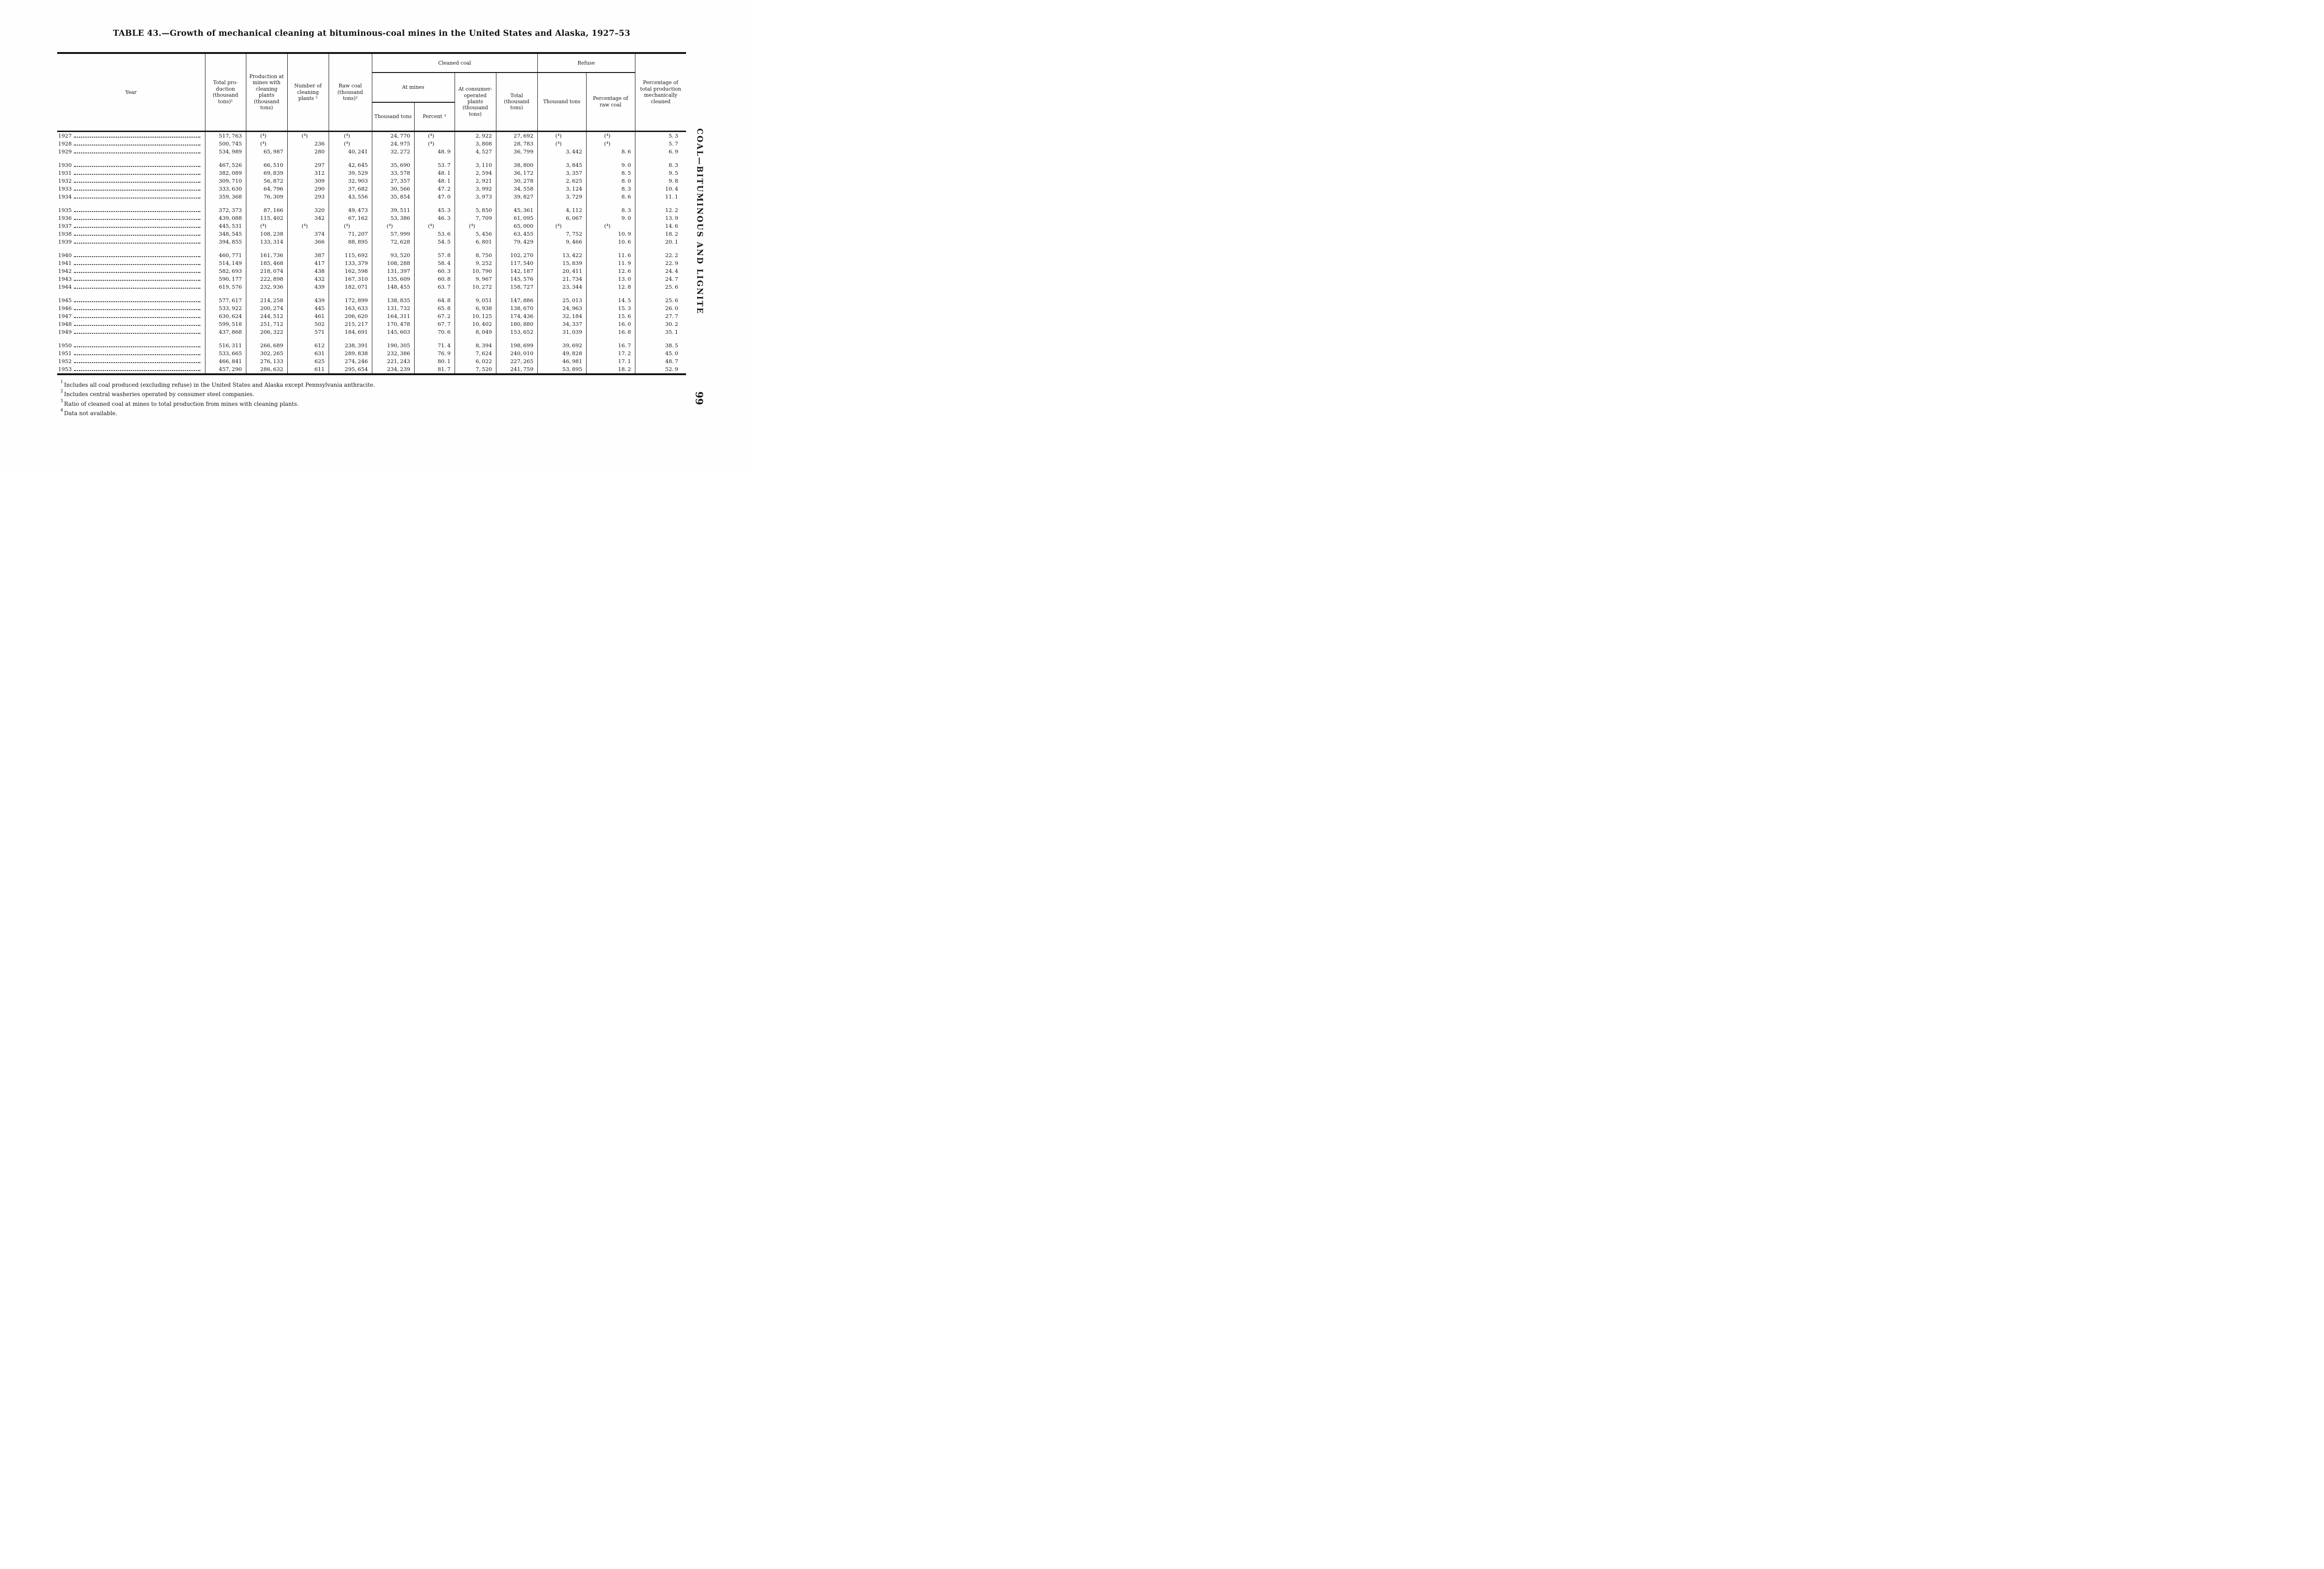 This screenshot has width=2324, height=1569. What do you see at coordinates (562, 218) in the screenshot?
I see `cell-refuse-thousand-tons: 6, 067` at bounding box center [562, 218].